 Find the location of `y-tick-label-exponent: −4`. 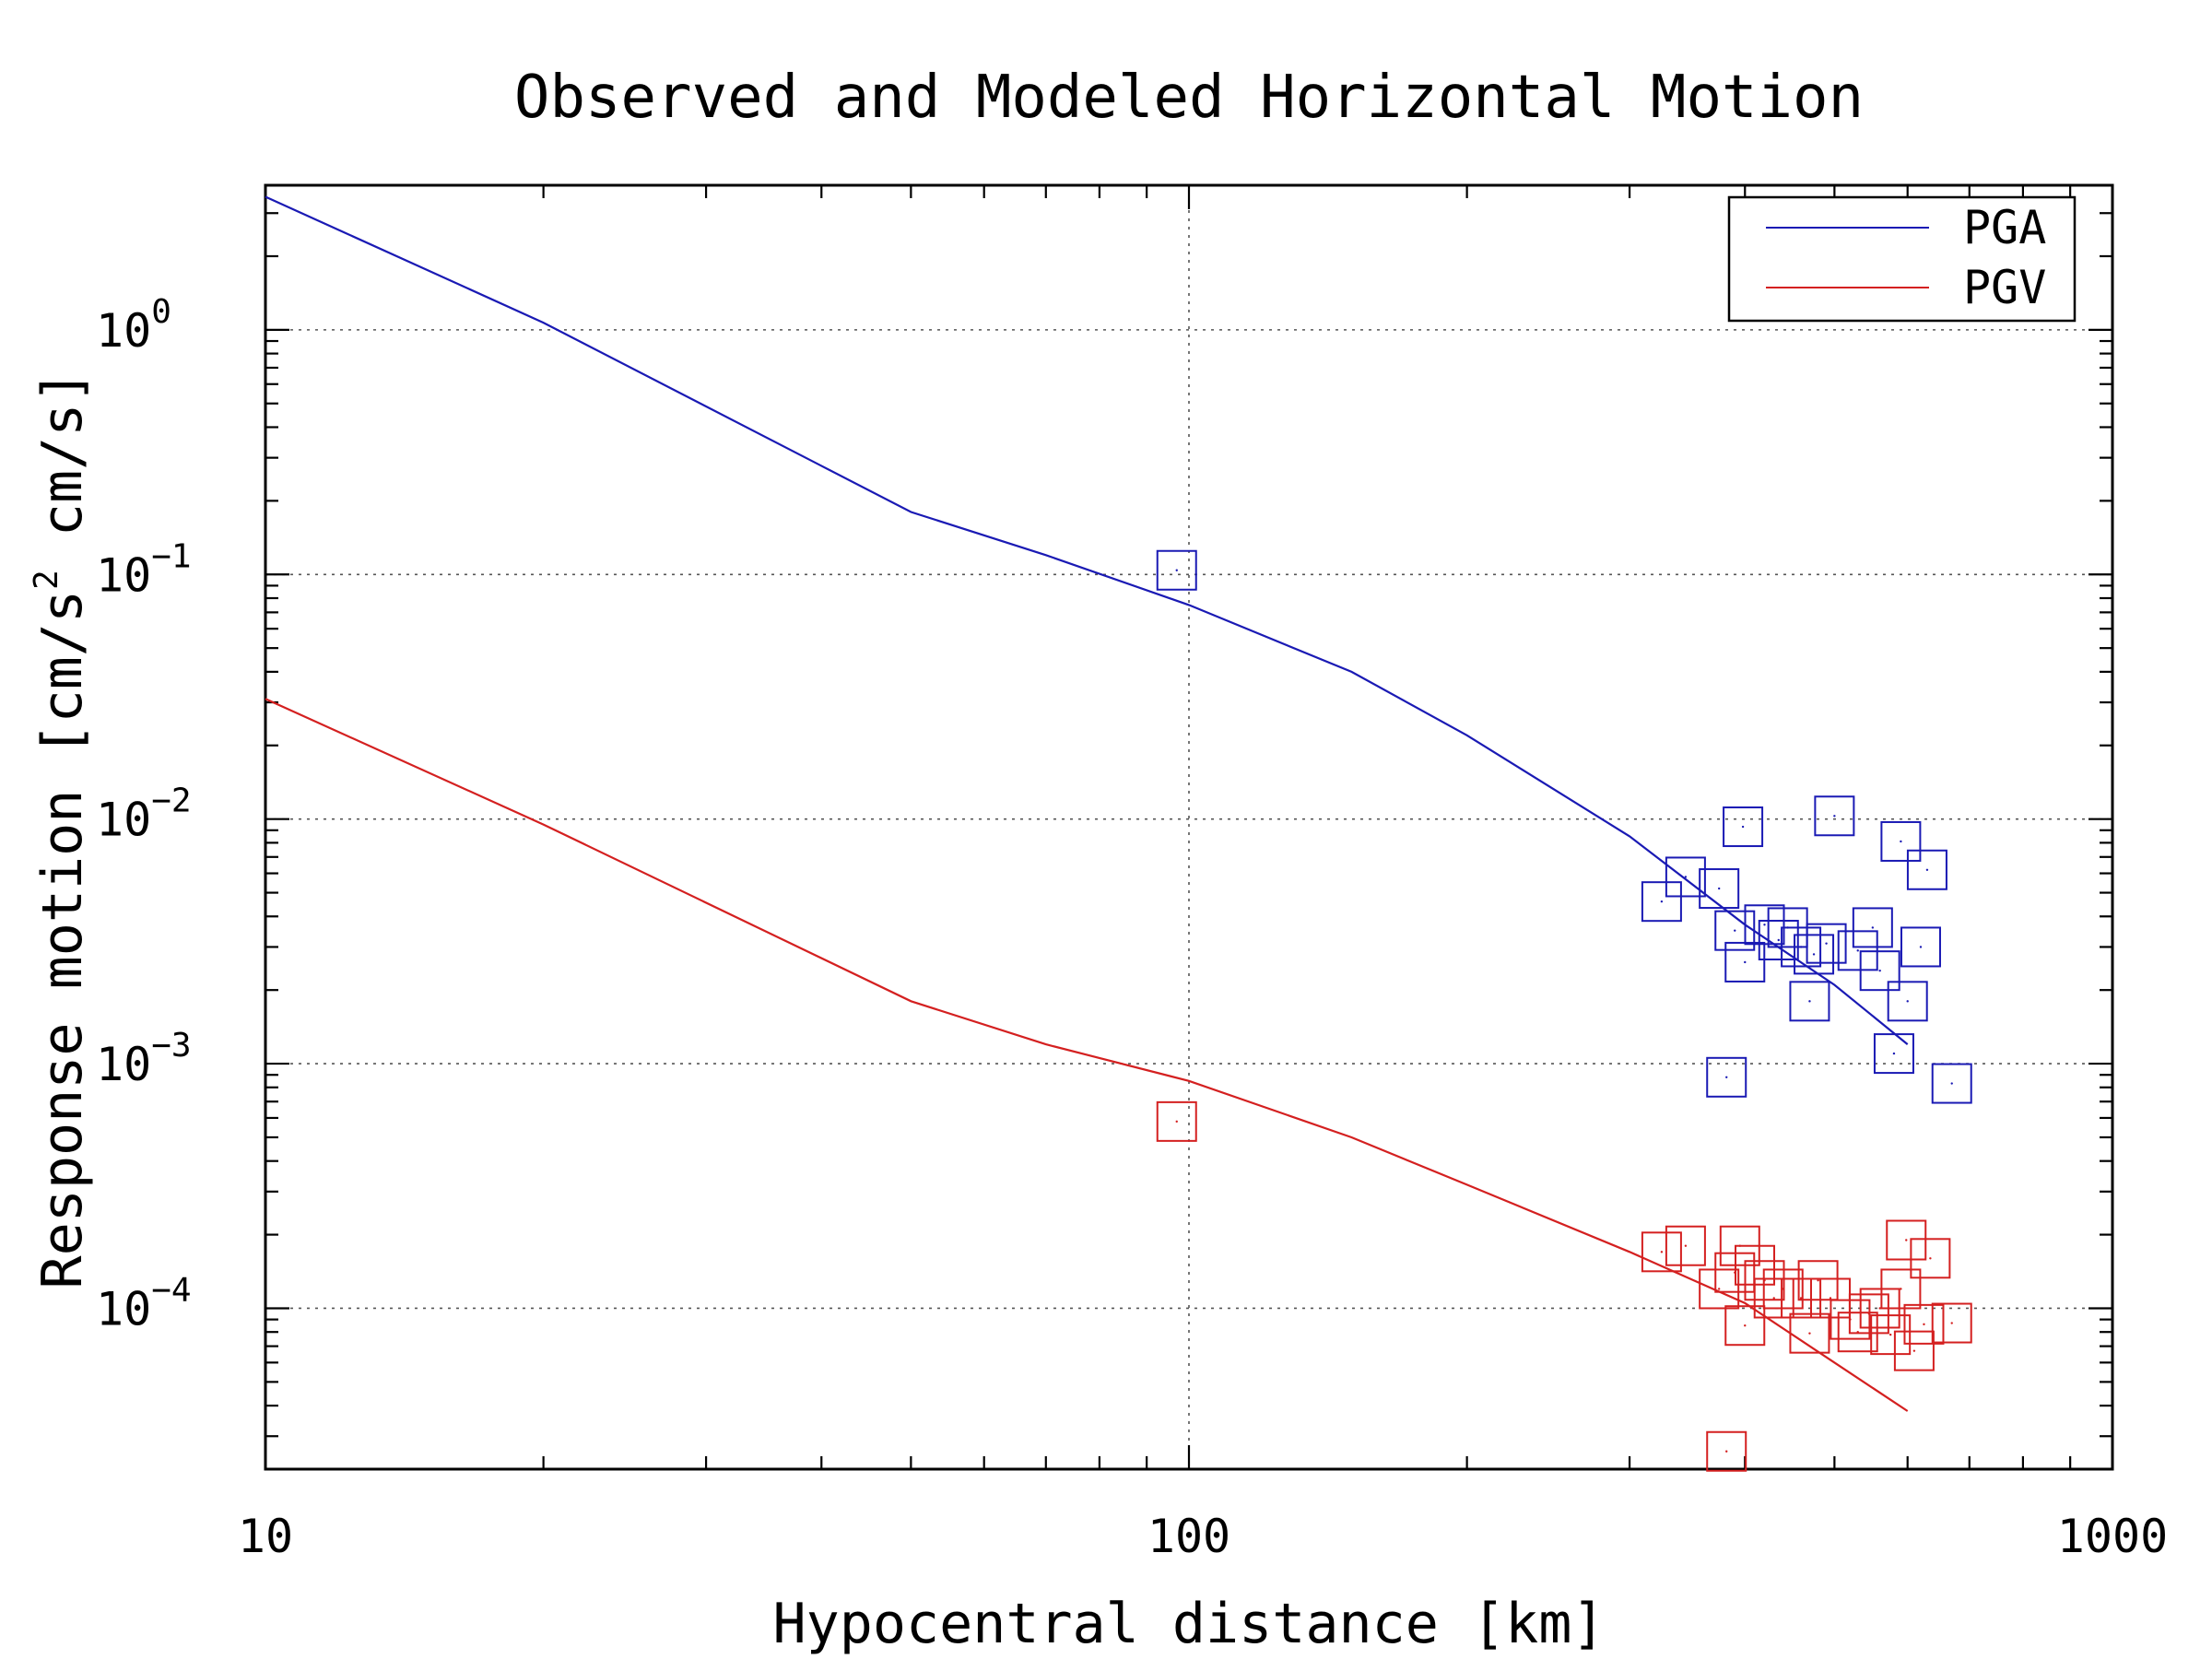

y-tick-label-exponent: −4 is located at coordinates (171, 1290).